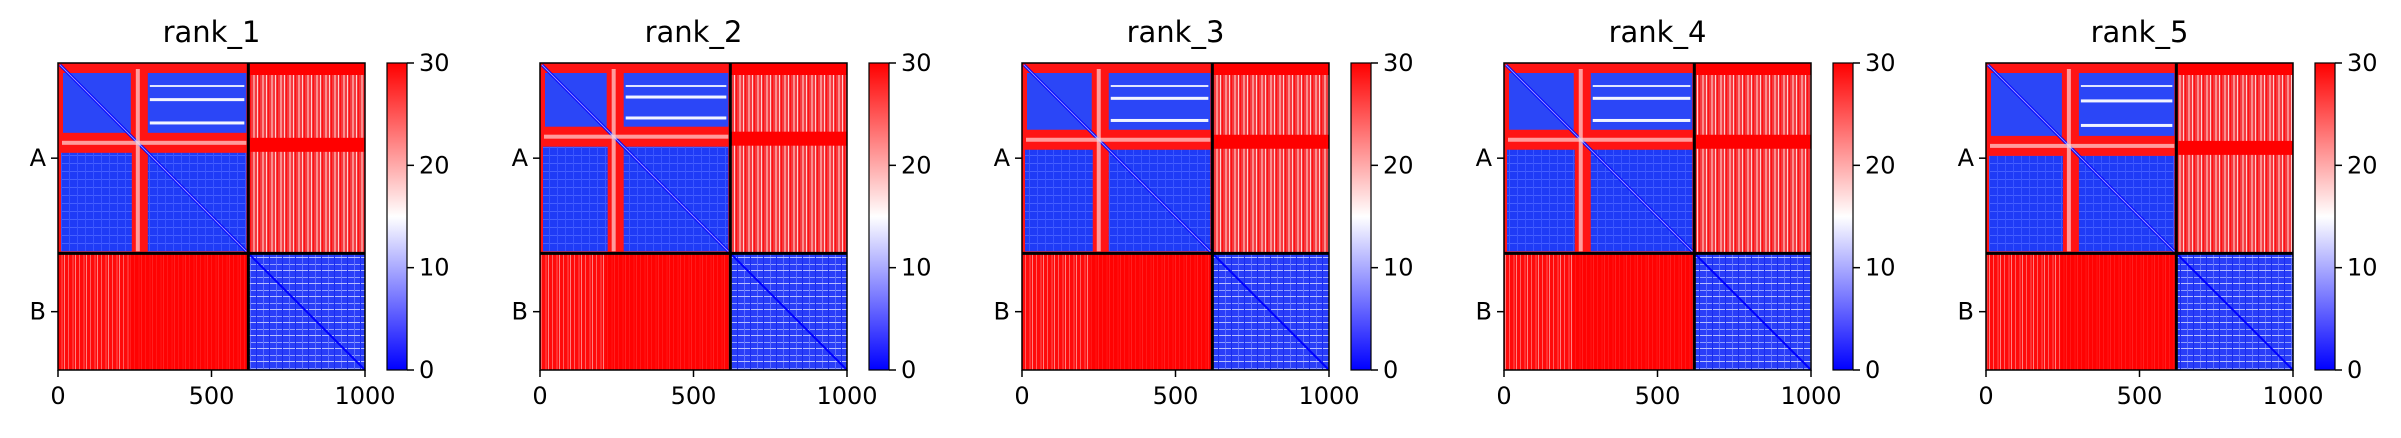 This screenshot has width=2401, height=438. What do you see at coordinates (1176, 32) in the screenshot?
I see `panel-title: rank_3` at bounding box center [1176, 32].